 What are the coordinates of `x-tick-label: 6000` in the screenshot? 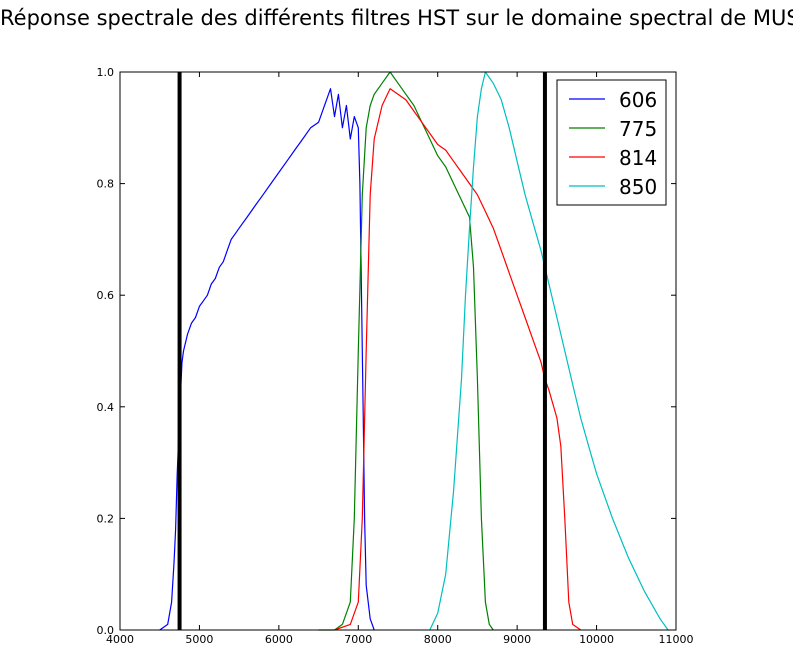 It's located at (279, 639).